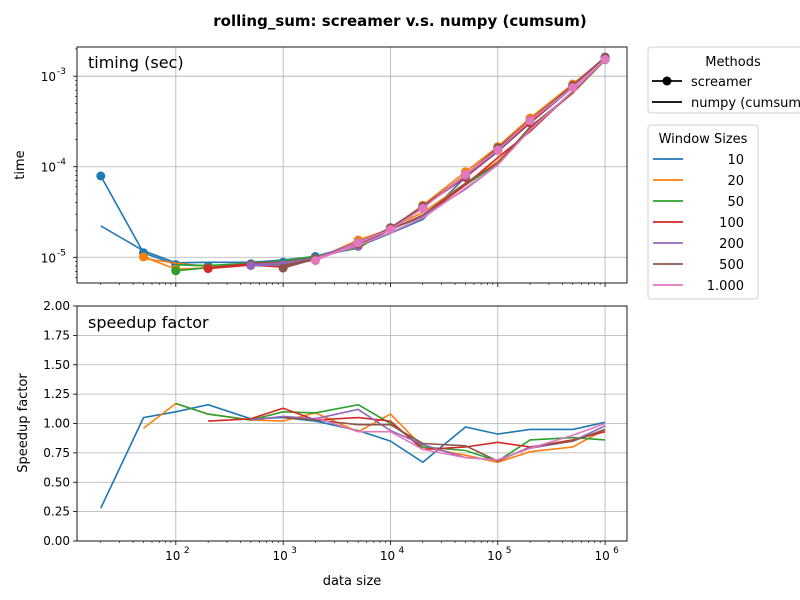  I want to click on speedup-line-w10, so click(353, 456).